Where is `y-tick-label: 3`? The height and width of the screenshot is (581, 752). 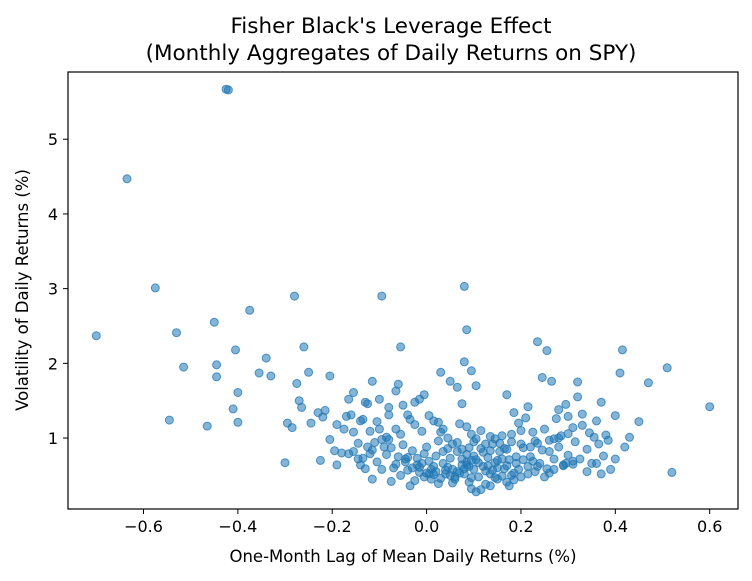
y-tick-label: 3 is located at coordinates (53, 289).